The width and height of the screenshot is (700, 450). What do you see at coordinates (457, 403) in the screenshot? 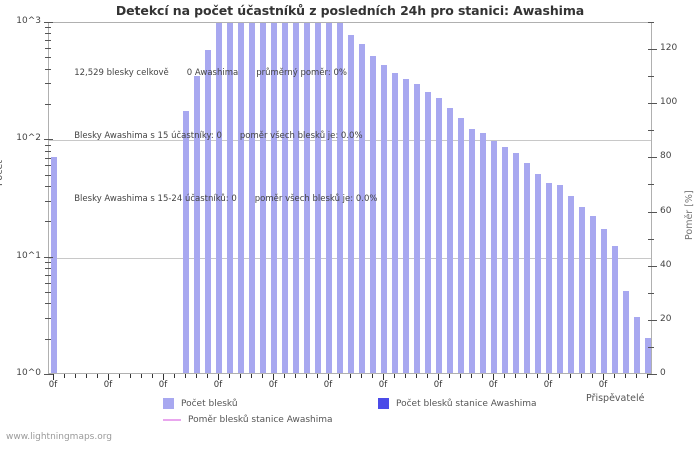
I see `legend-item: Počet blesků stanice Awashima` at bounding box center [457, 403].